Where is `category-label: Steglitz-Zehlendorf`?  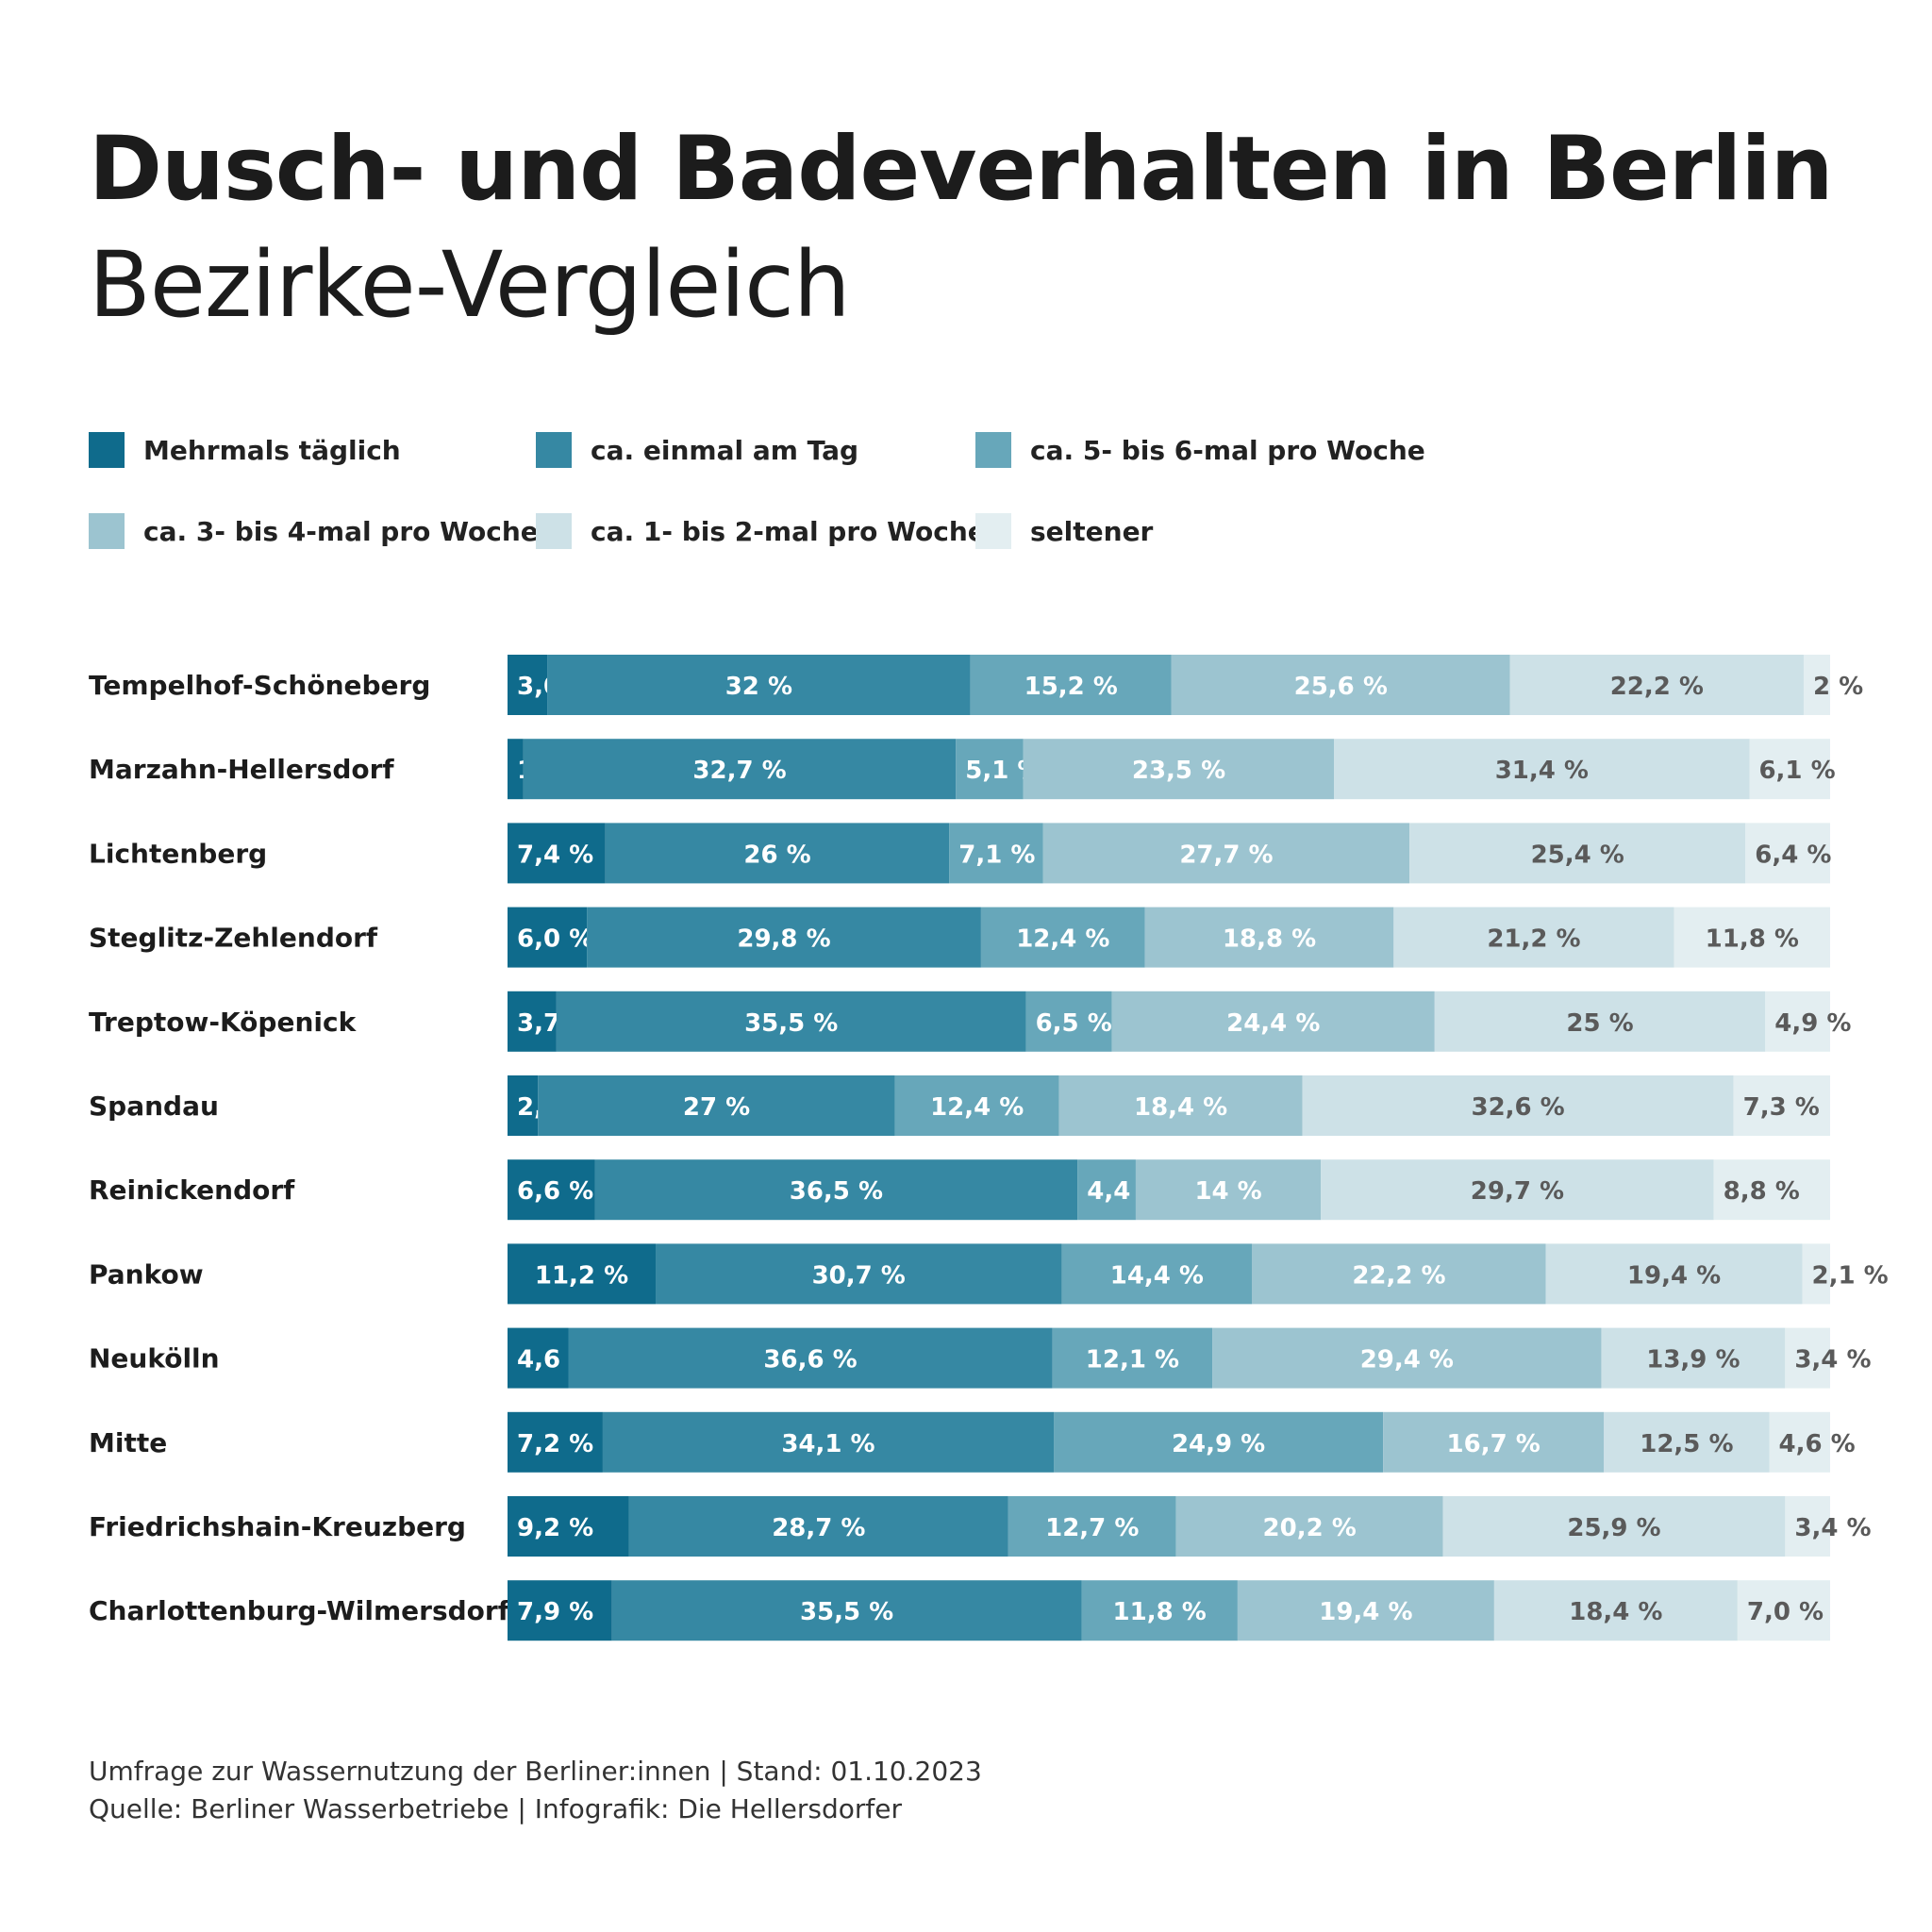
category-label: Steglitz-Zehlendorf is located at coordinates (234, 938).